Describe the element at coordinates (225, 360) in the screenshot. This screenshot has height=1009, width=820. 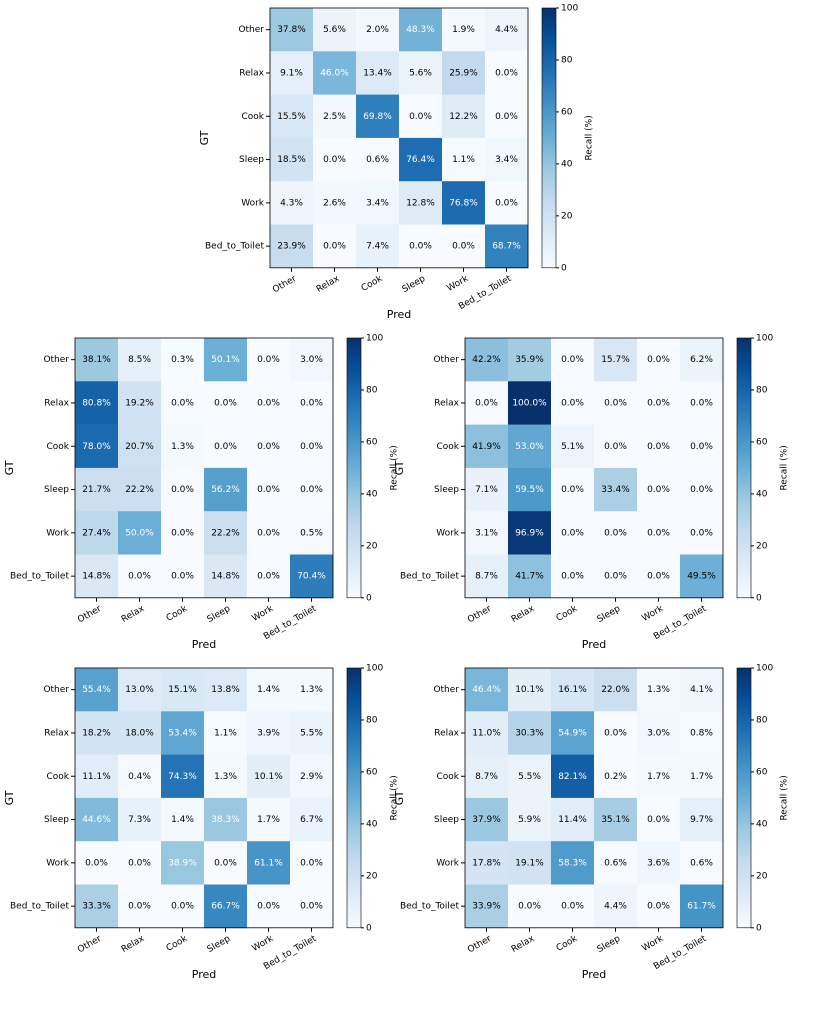
I see `cell-label: 50.1%` at that location.